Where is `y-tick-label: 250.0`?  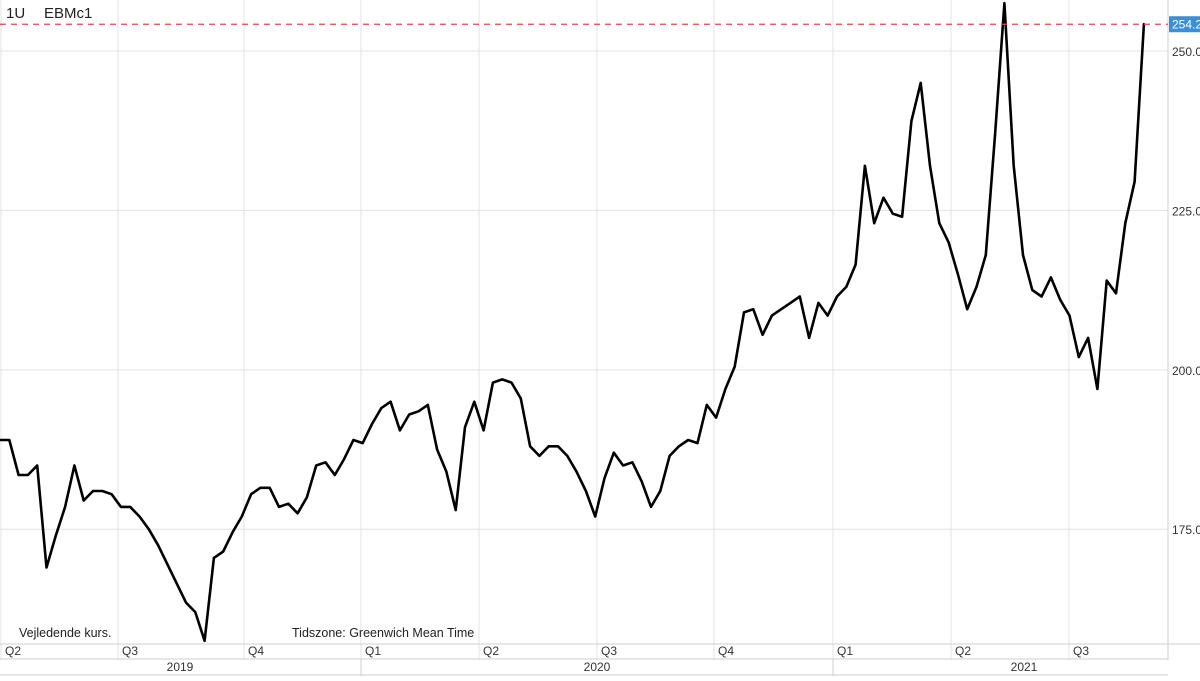
y-tick-label: 250.0 is located at coordinates (1186, 52).